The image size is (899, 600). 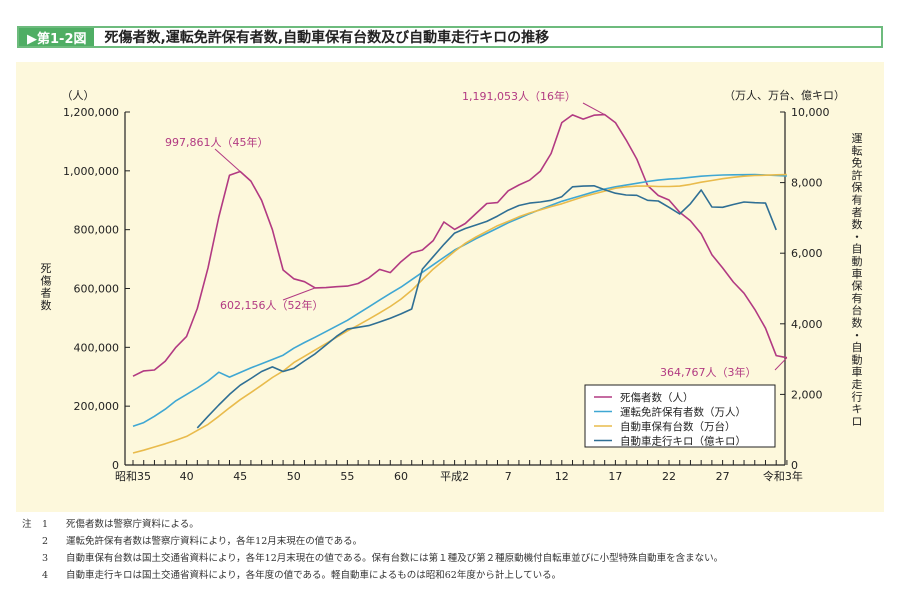 I want to click on note-1: 注 1 死傷者数は警察庁資料による。, so click(x=110, y=524).